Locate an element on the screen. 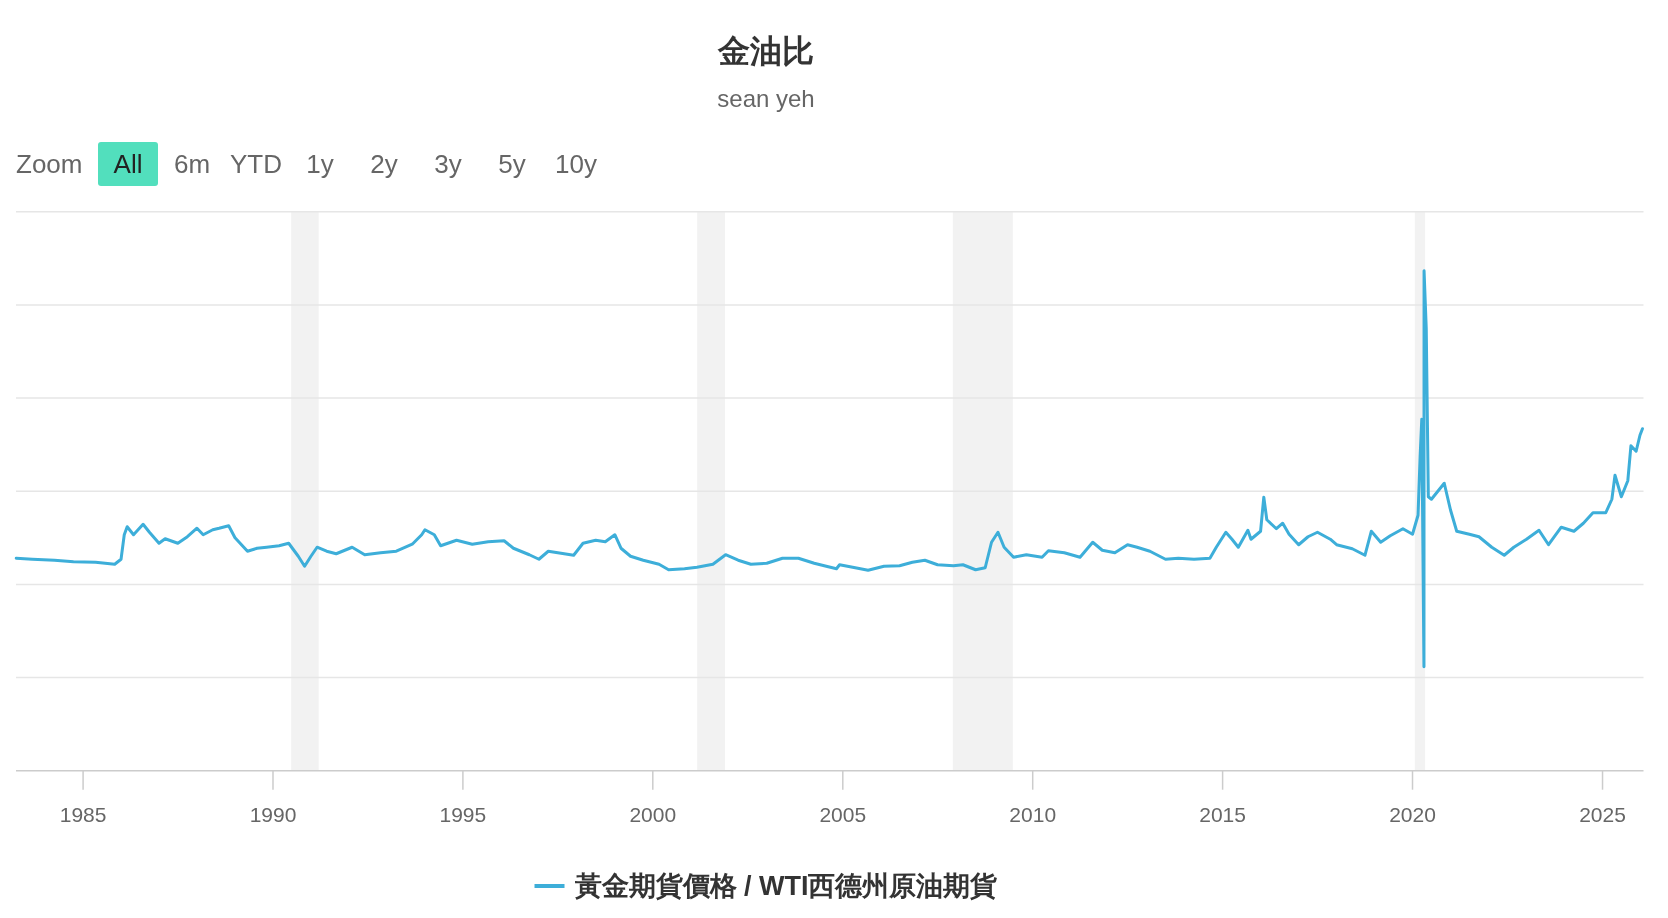 This screenshot has width=1668, height=918. range-button-label: 2y is located at coordinates (384, 164).